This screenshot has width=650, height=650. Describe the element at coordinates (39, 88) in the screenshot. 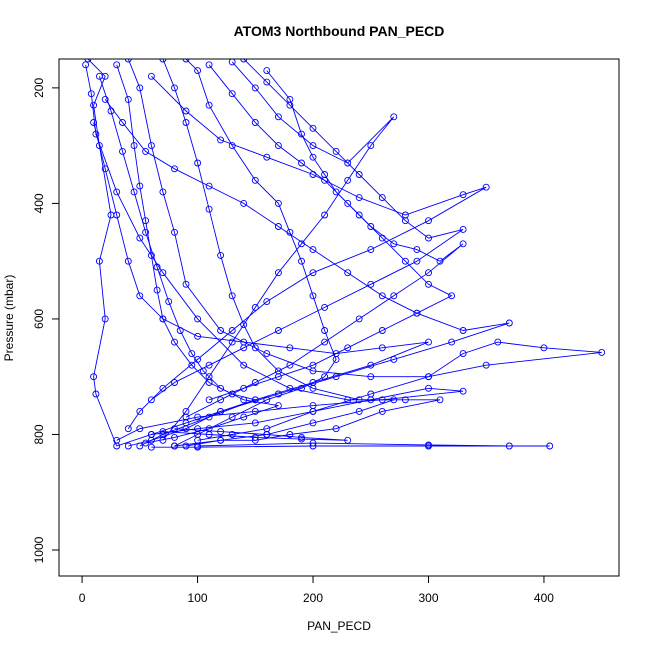

I see `y-tick-label: 200` at that location.